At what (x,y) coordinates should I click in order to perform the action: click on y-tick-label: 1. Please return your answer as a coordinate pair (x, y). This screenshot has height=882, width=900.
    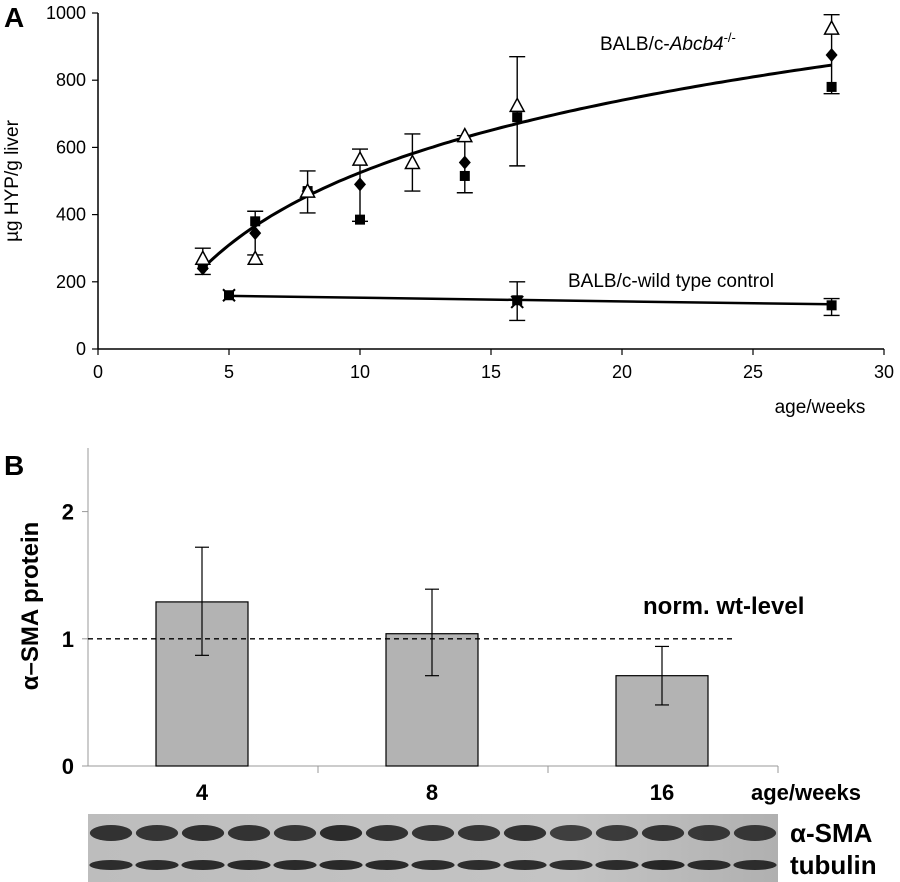
    Looking at the image, I should click on (68, 639).